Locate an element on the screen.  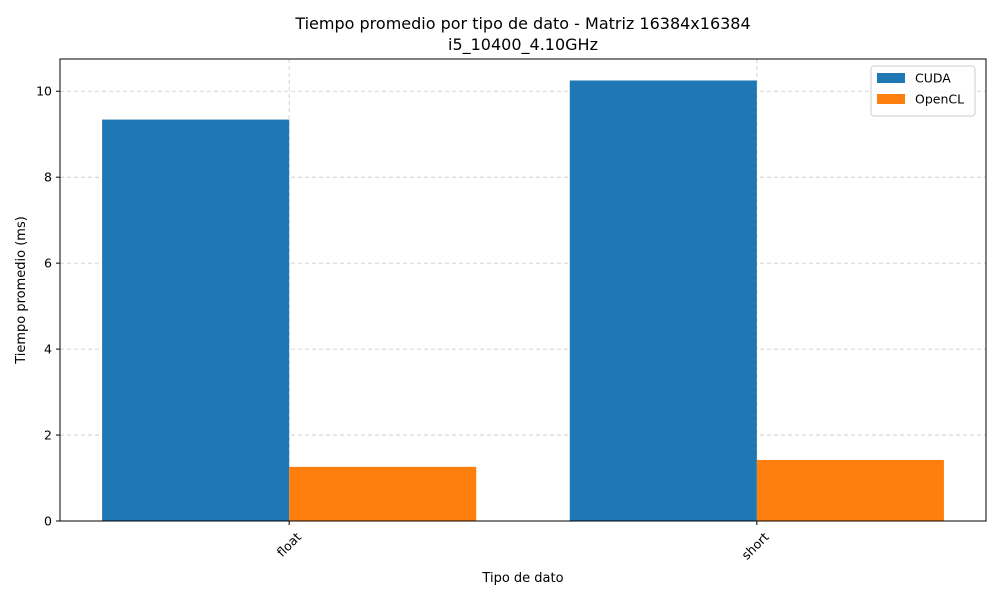
x-tick-label: short is located at coordinates (754, 545).